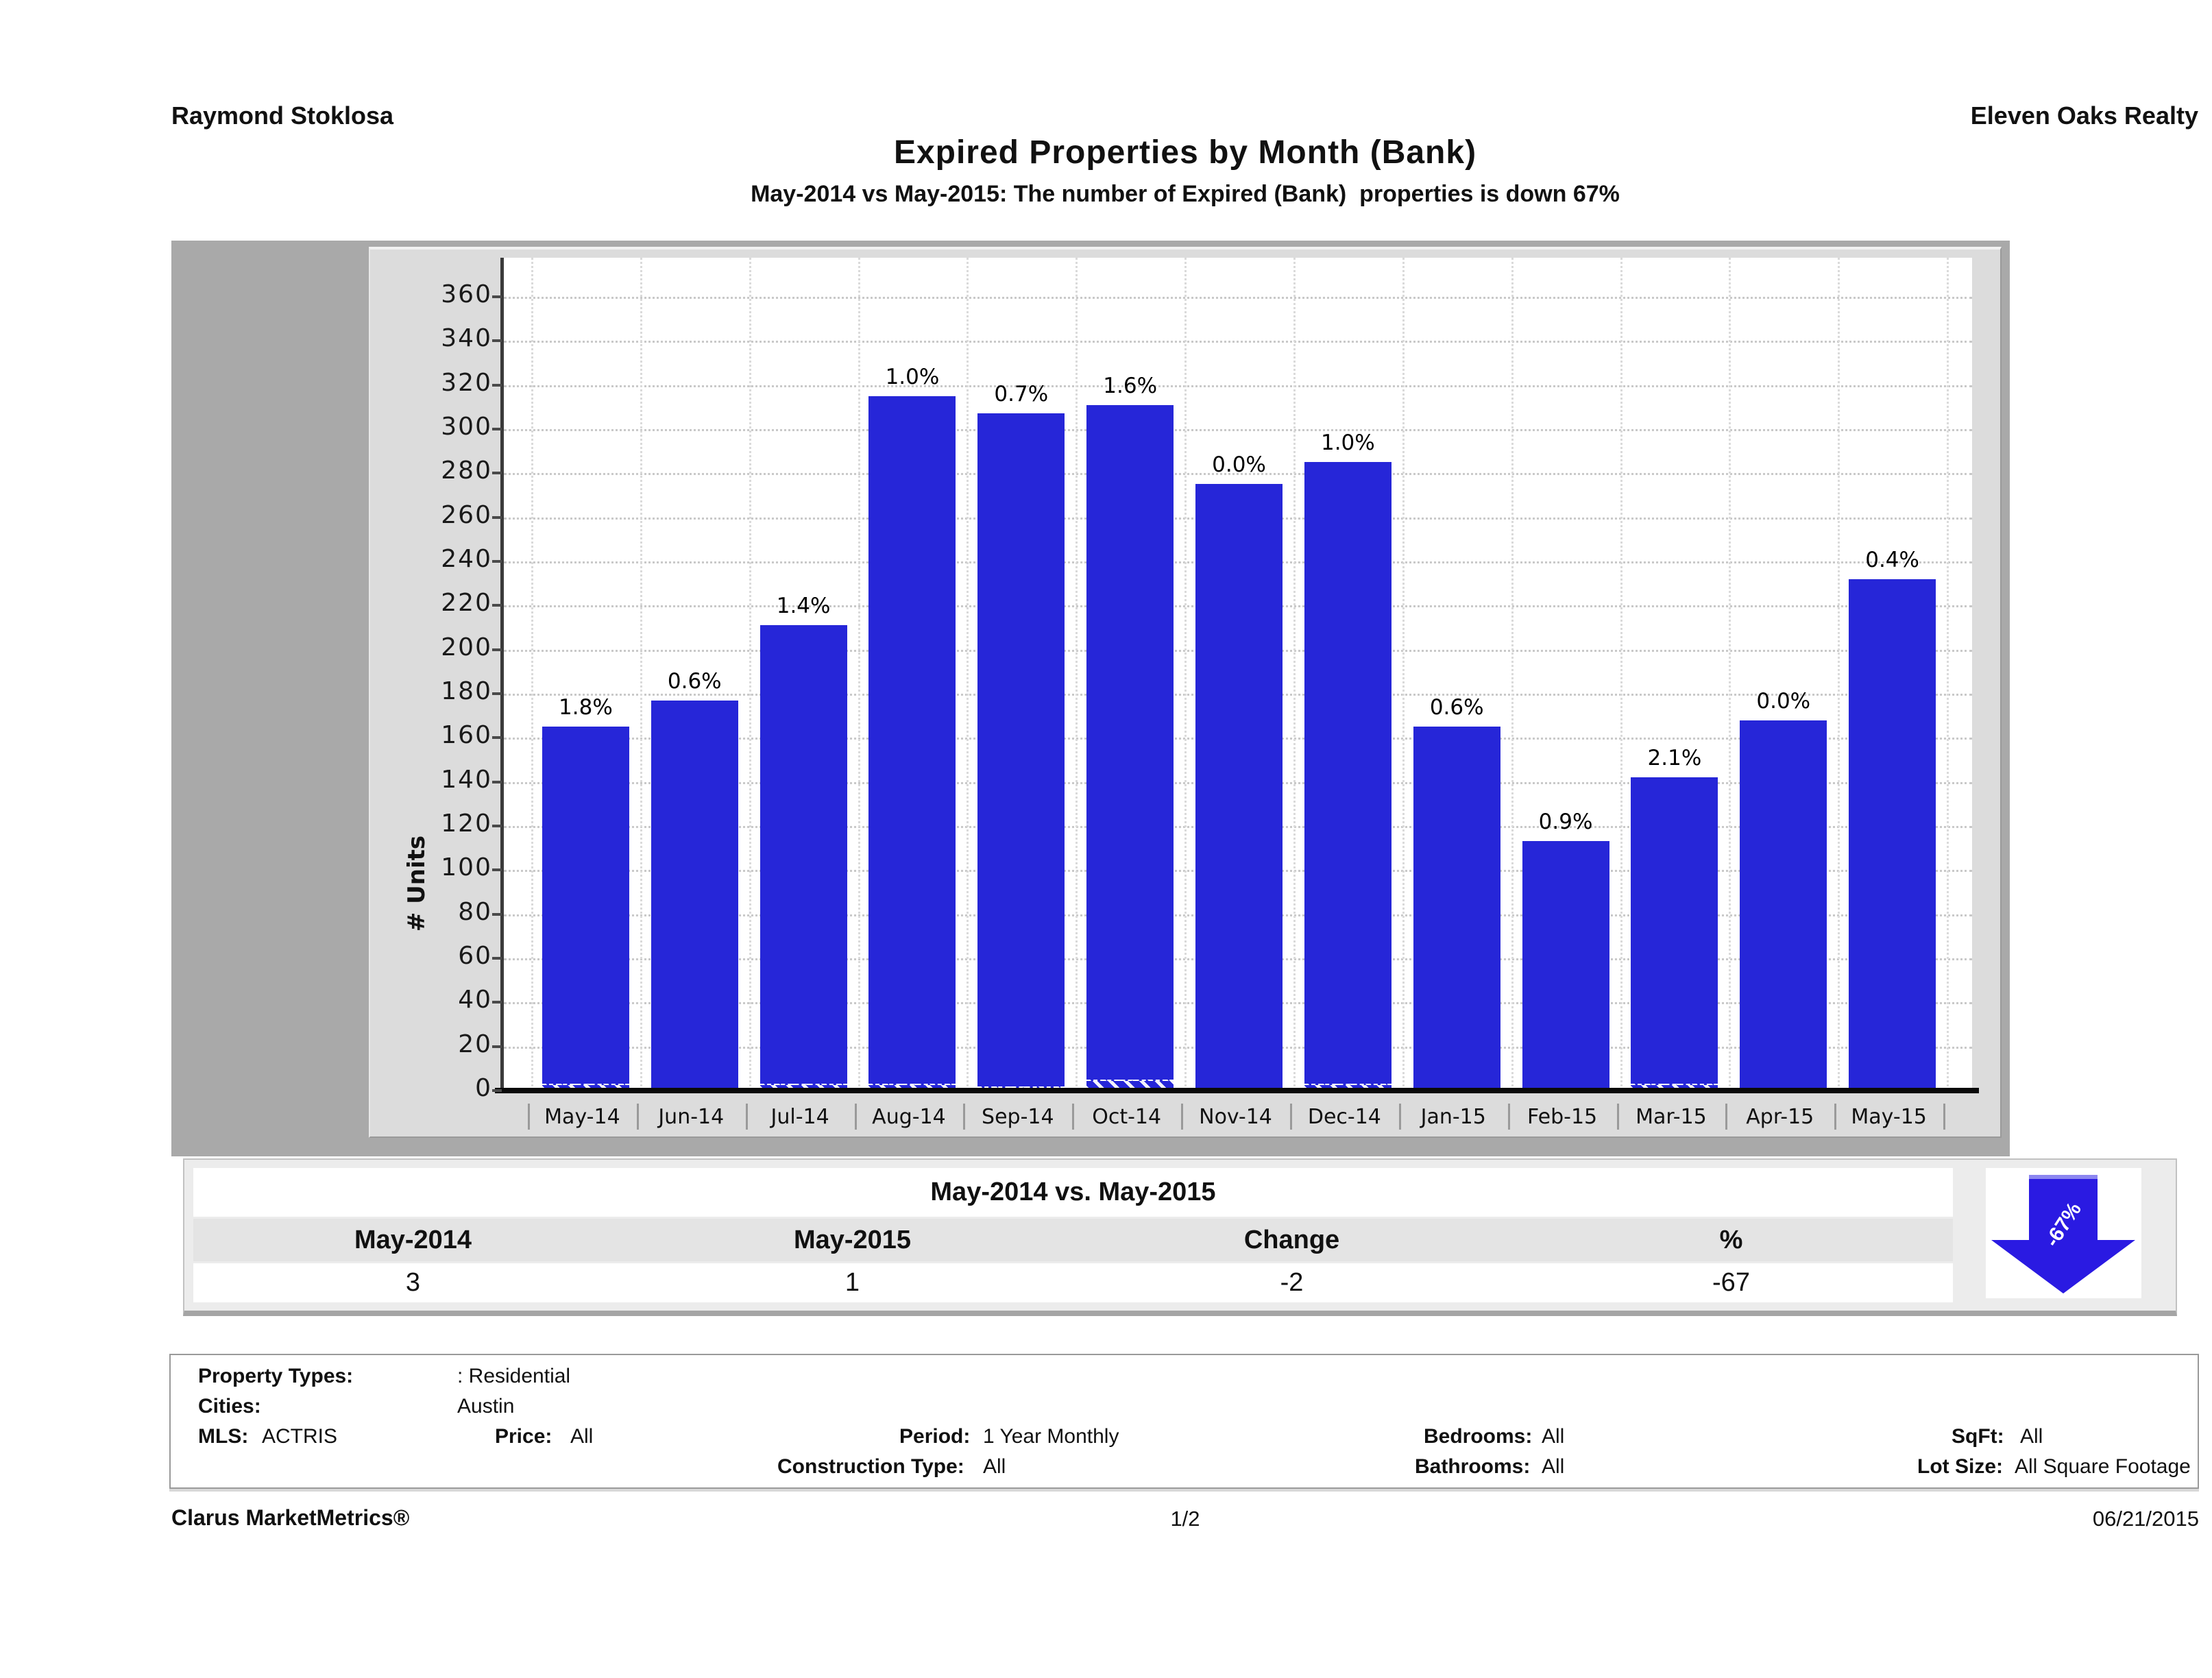 The width and height of the screenshot is (2212, 1678). What do you see at coordinates (2031, 1436) in the screenshot?
I see `sqft-value: All` at bounding box center [2031, 1436].